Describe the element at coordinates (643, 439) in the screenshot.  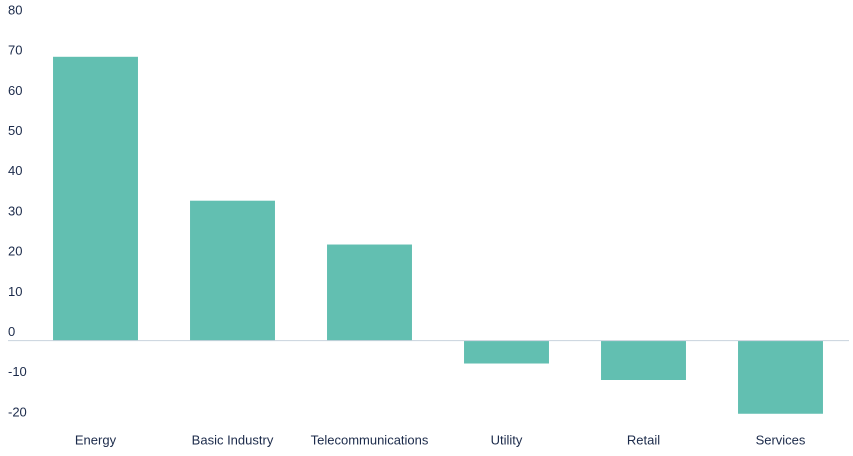
I see `x-tick-label: Retail` at that location.